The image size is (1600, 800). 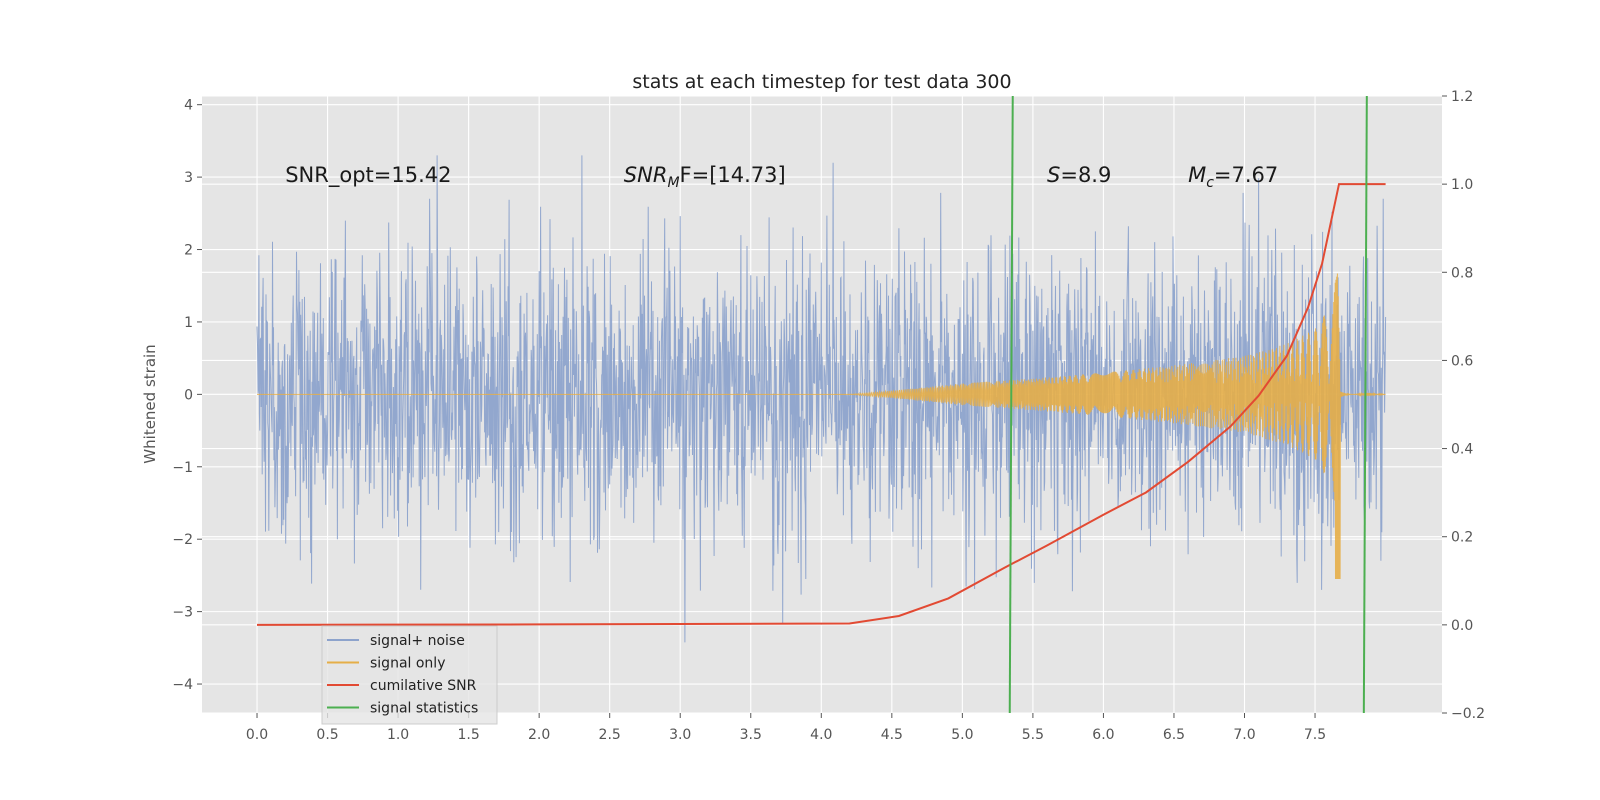 What do you see at coordinates (407, 664) in the screenshot?
I see `legend-entry: signal only` at bounding box center [407, 664].